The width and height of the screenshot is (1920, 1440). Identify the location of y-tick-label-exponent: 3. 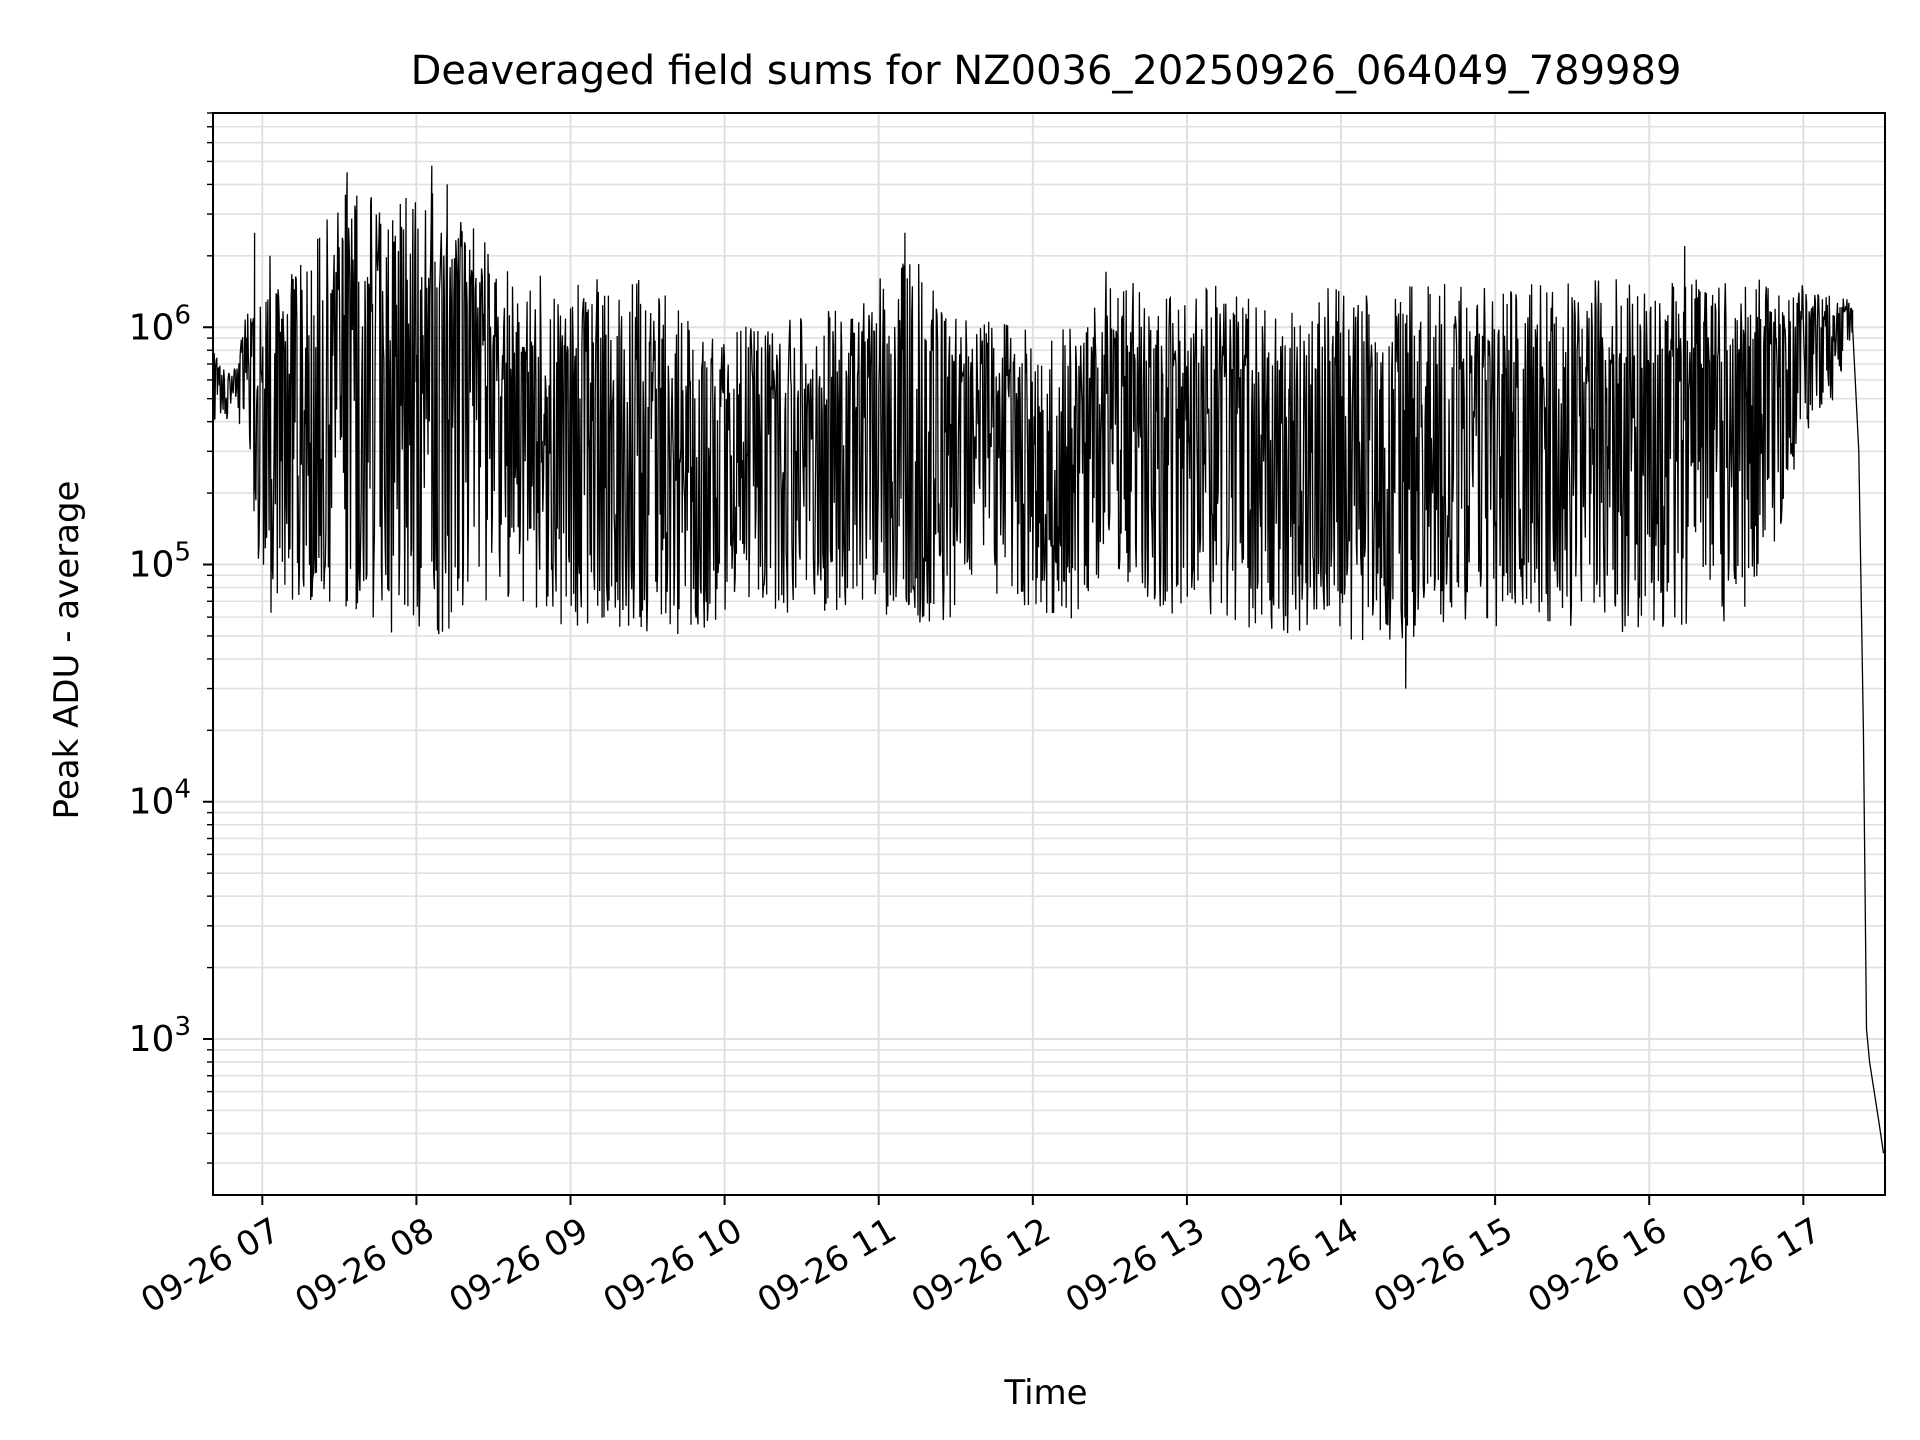
(182, 1027).